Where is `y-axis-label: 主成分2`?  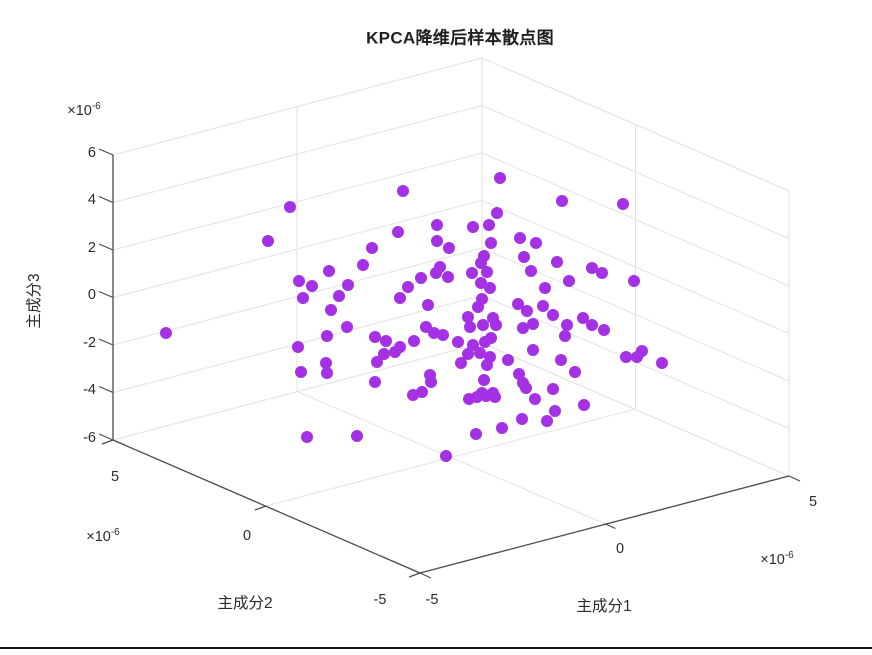
y-axis-label: 主成分2 is located at coordinates (245, 603).